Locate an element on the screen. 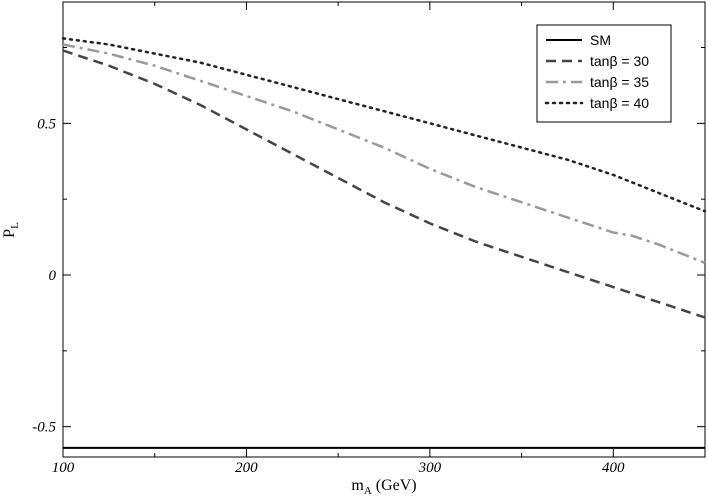 The height and width of the screenshot is (498, 708). y-axis-title-sub: L is located at coordinates (15, 225).